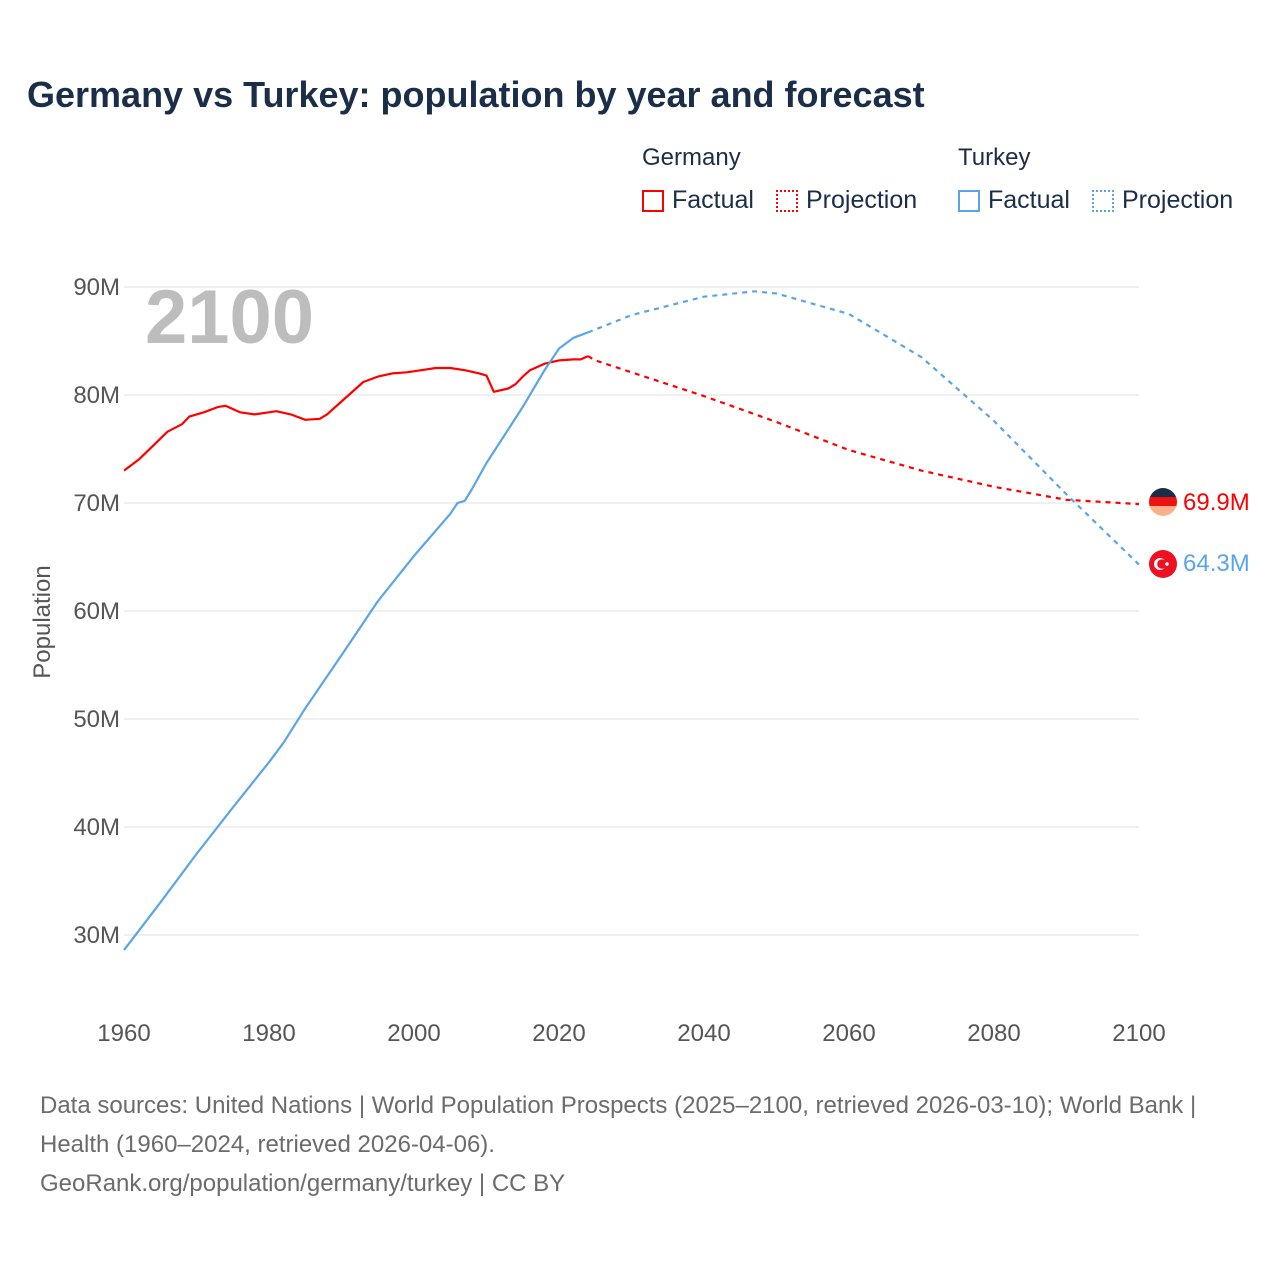 This screenshot has width=1280, height=1280. I want to click on x-tick-label: 1980, so click(268, 1033).